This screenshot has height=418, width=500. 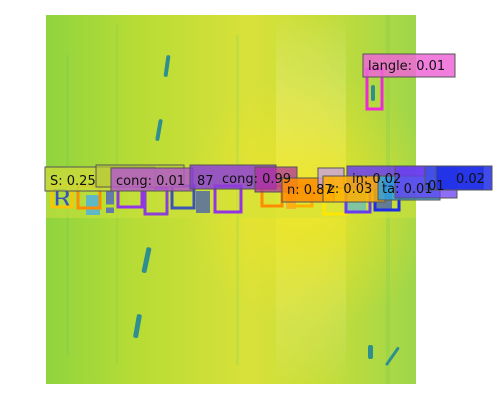 What do you see at coordinates (256, 179) in the screenshot?
I see `cong2-label: cong: 0.99` at bounding box center [256, 179].